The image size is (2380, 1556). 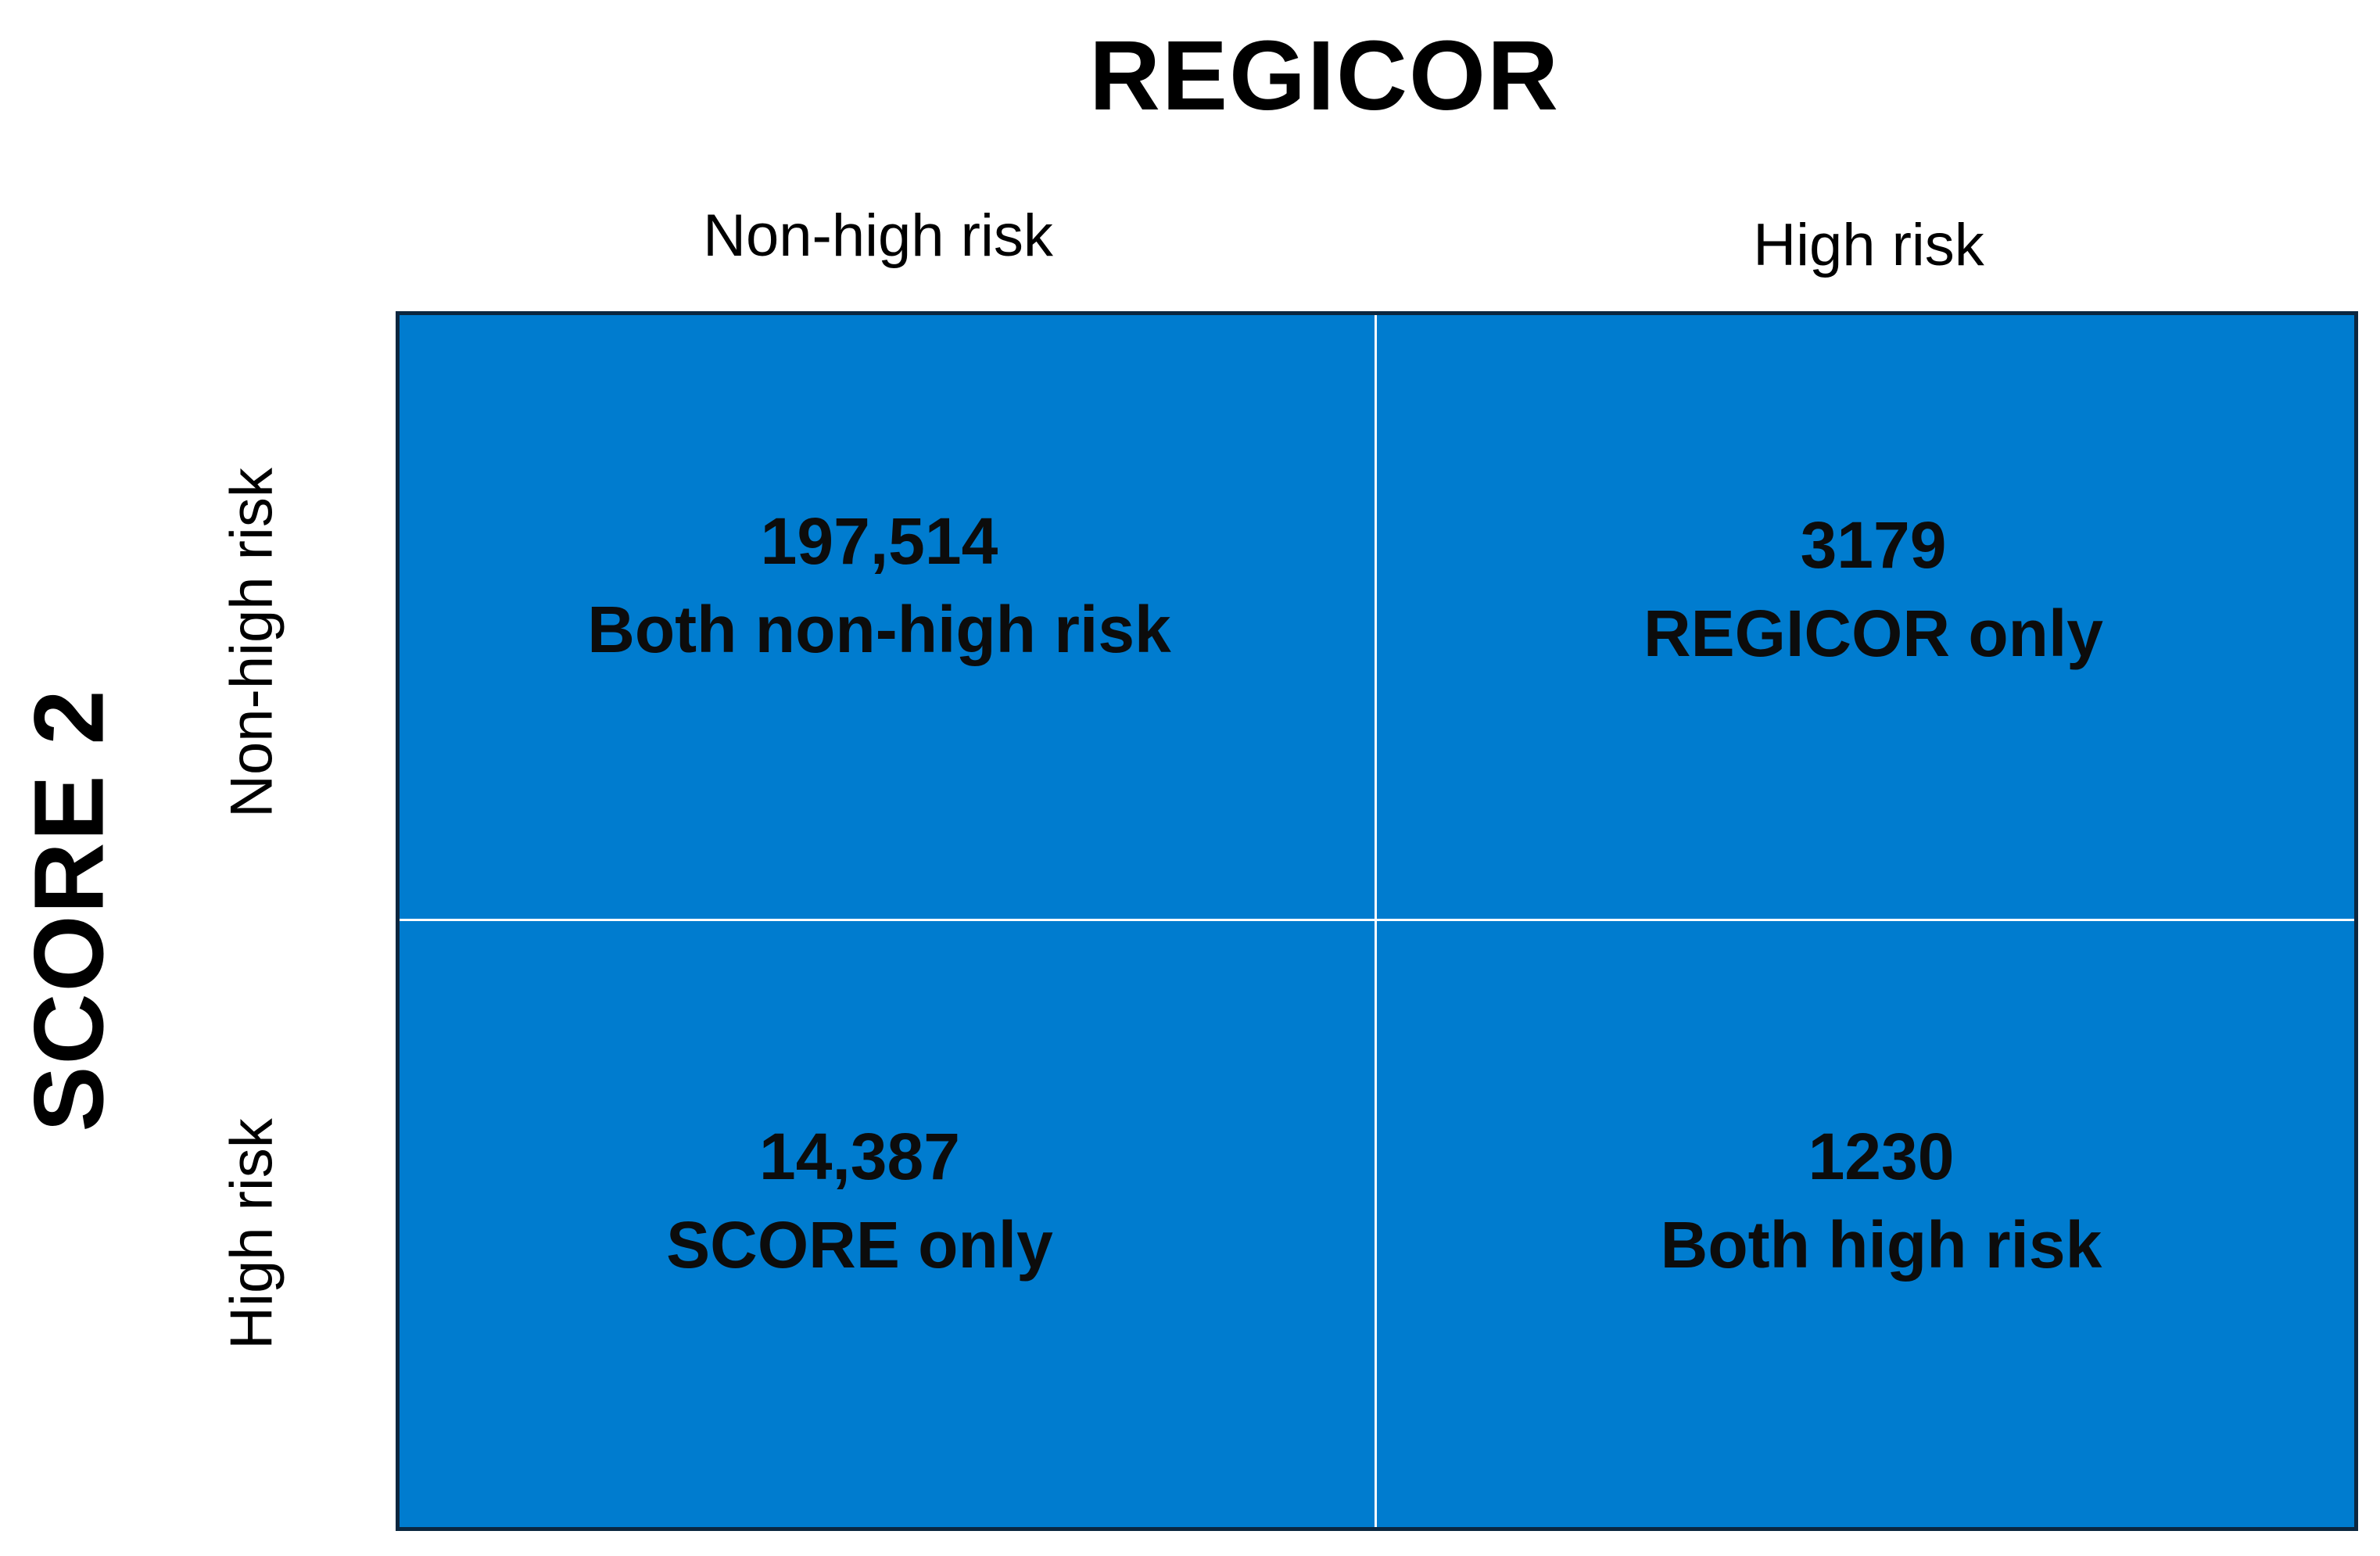 What do you see at coordinates (879, 541) in the screenshot?
I see `cell-count: 197,514` at bounding box center [879, 541].